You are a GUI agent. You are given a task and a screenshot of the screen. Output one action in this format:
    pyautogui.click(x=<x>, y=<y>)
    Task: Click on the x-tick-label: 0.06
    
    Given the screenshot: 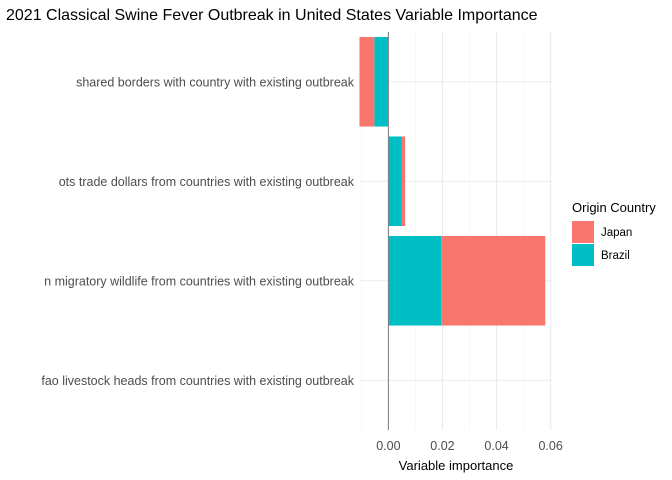 What is the action you would take?
    pyautogui.click(x=550, y=446)
    